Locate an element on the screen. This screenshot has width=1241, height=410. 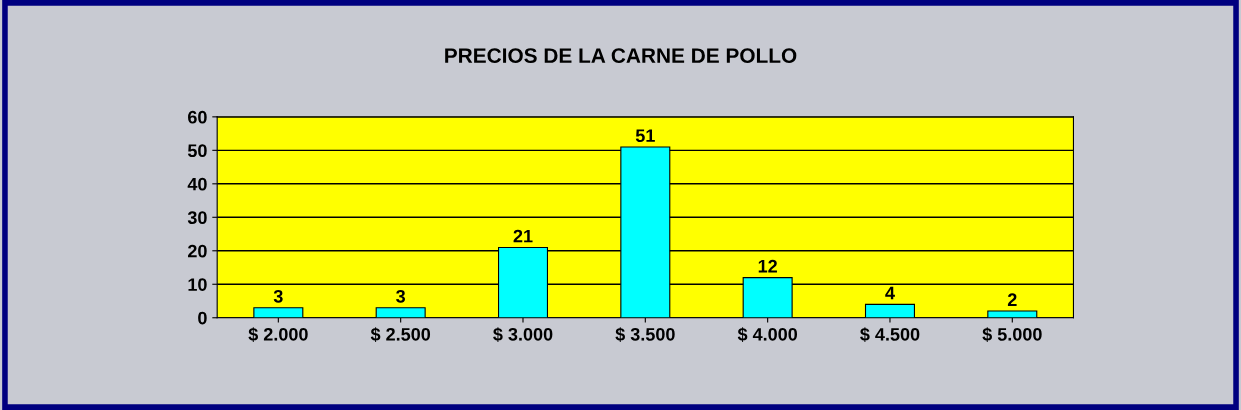
y-tick-label: 0 is located at coordinates (202, 318).